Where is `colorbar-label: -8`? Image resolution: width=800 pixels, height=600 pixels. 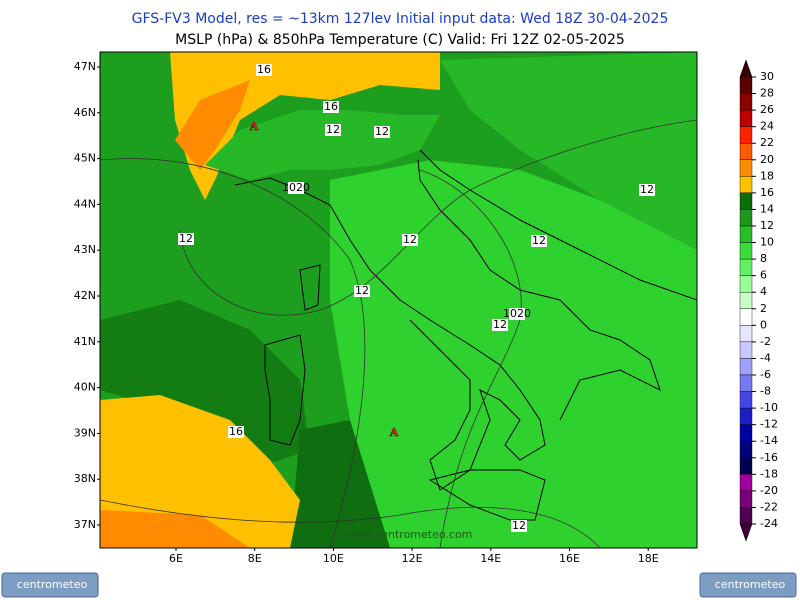 colorbar-label: -8 is located at coordinates (765, 391).